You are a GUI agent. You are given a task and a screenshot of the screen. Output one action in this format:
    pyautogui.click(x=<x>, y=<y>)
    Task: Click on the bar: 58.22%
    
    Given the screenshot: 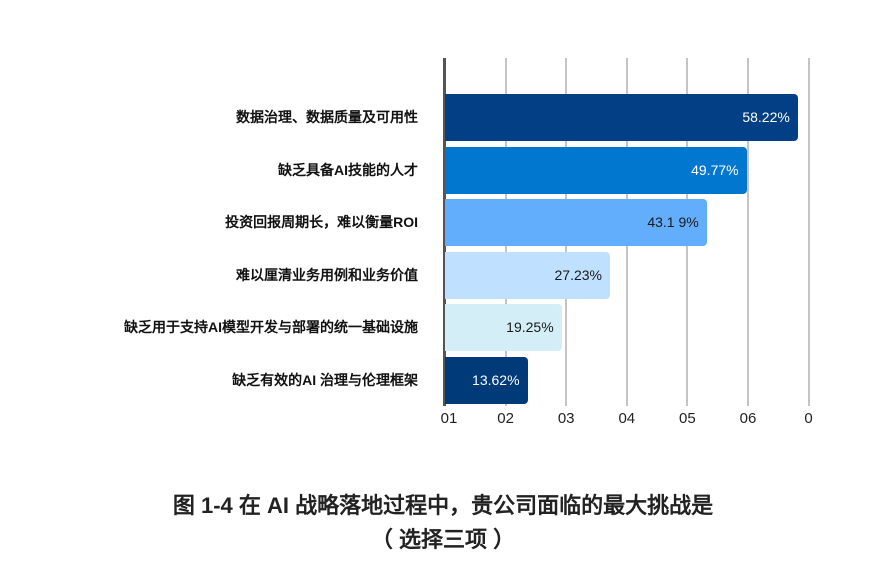 What is the action you would take?
    pyautogui.click(x=621, y=117)
    